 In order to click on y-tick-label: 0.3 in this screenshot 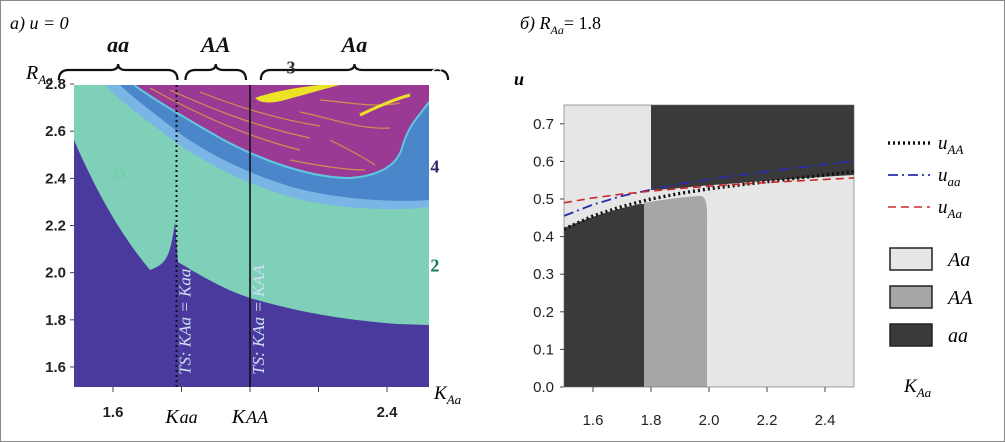, I will do `click(543, 274)`.